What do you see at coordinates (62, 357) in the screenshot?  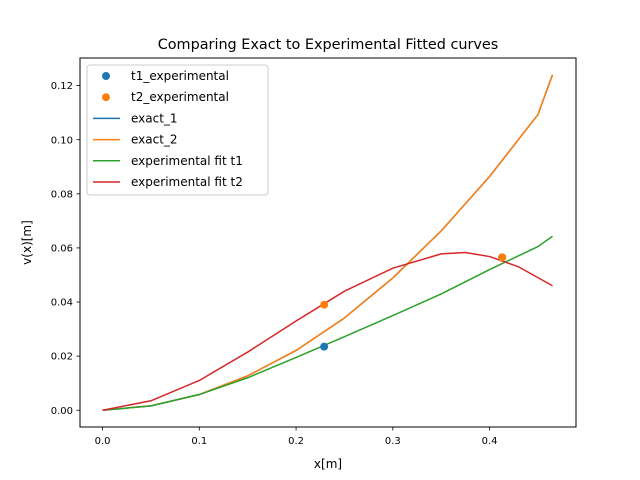 I see `y-tick-label: 0.02` at bounding box center [62, 357].